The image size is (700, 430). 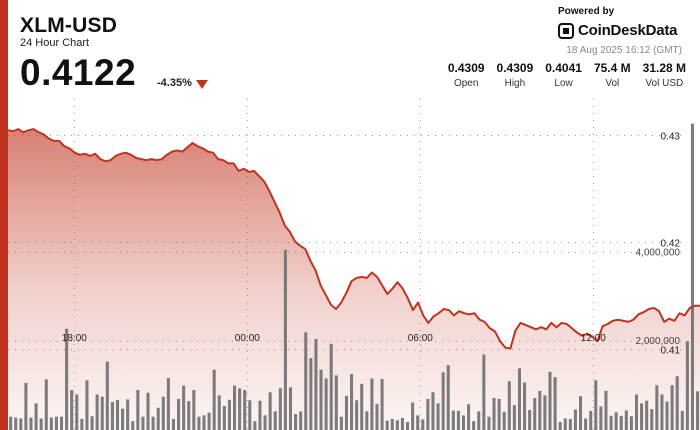 What do you see at coordinates (664, 83) in the screenshot?
I see `stat-label: Vol USD` at bounding box center [664, 83].